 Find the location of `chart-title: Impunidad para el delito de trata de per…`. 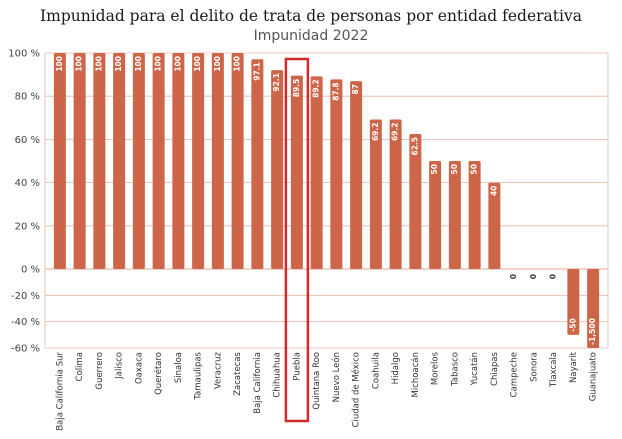

chart-title: Impunidad para el delito de trata de per… is located at coordinates (311, 16).